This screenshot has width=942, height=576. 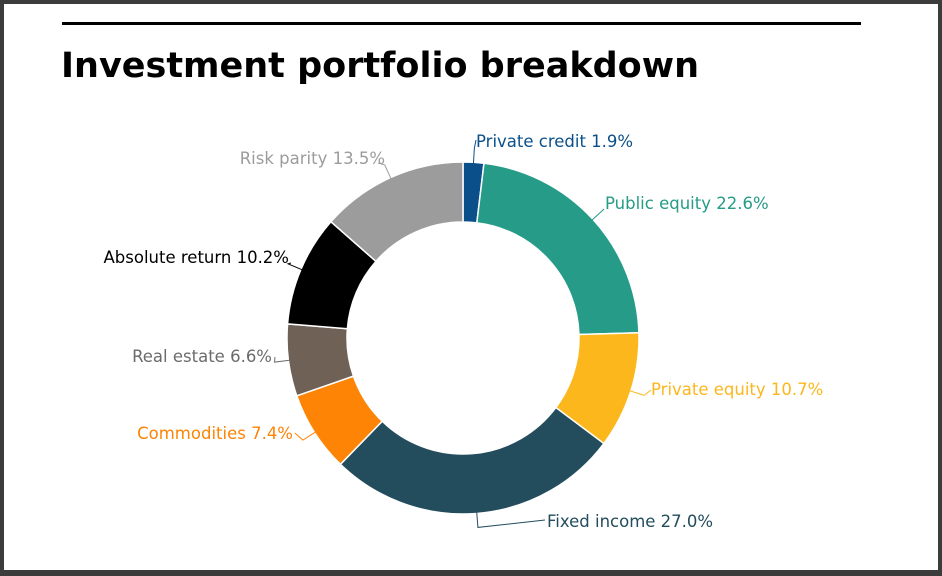 I want to click on leader-line-public-equity, so click(x=598, y=214).